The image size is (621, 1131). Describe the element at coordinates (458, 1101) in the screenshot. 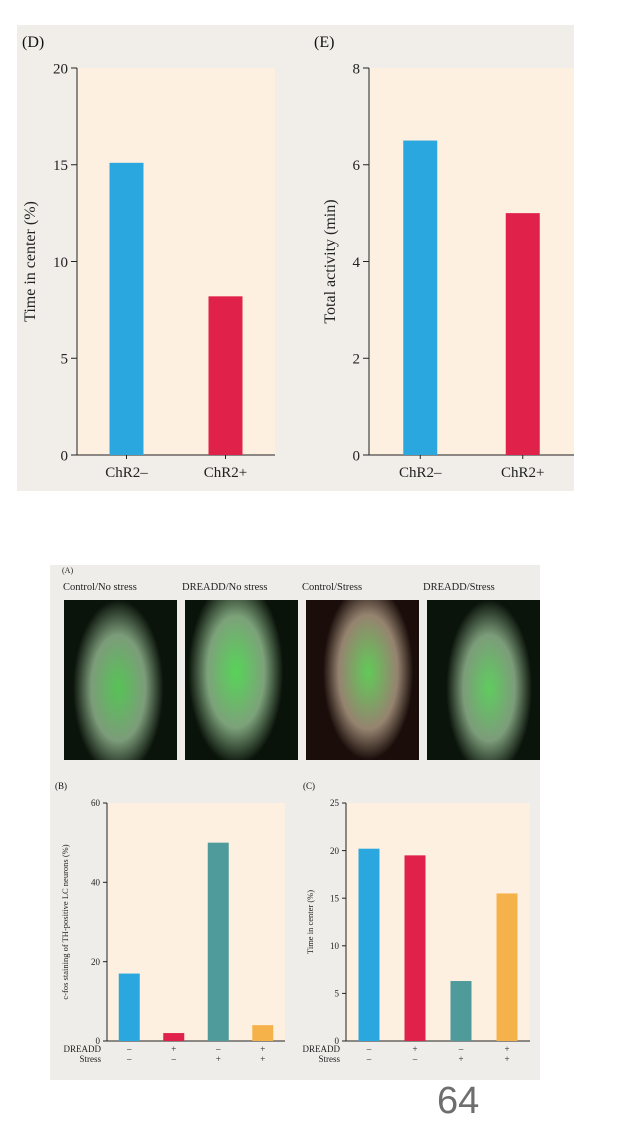

I see `page-number: 64` at that location.